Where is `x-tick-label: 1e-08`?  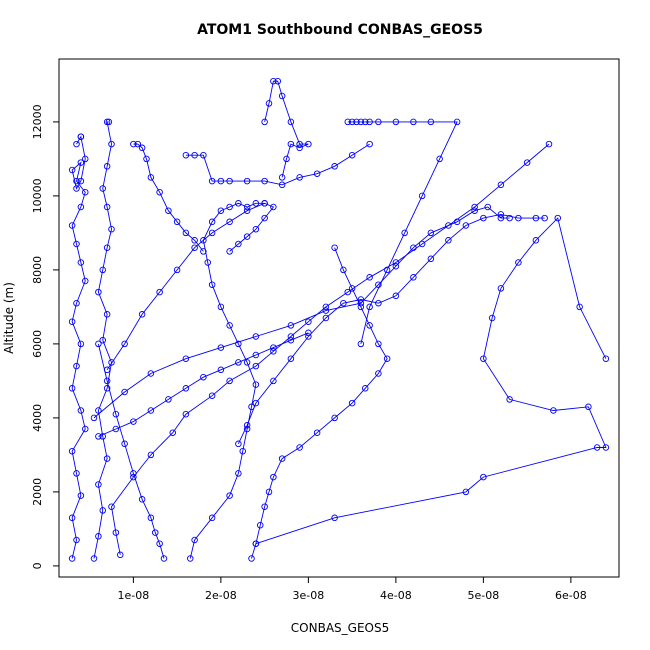
x-tick-label: 1e-08 is located at coordinates (134, 595).